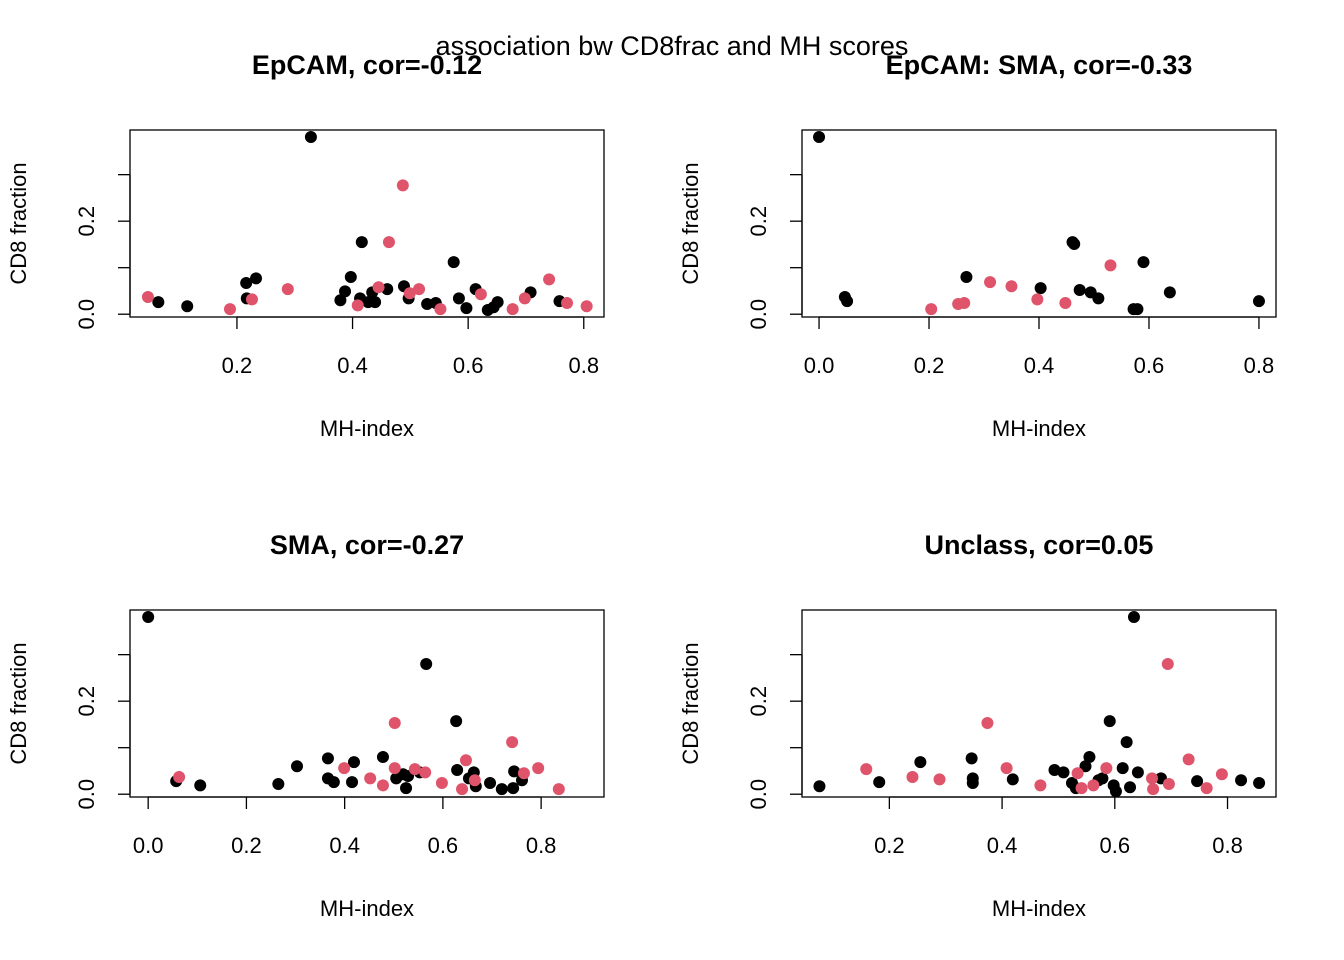  What do you see at coordinates (367, 65) in the screenshot?
I see `panel-title: EpCAM, cor=-0.12` at bounding box center [367, 65].